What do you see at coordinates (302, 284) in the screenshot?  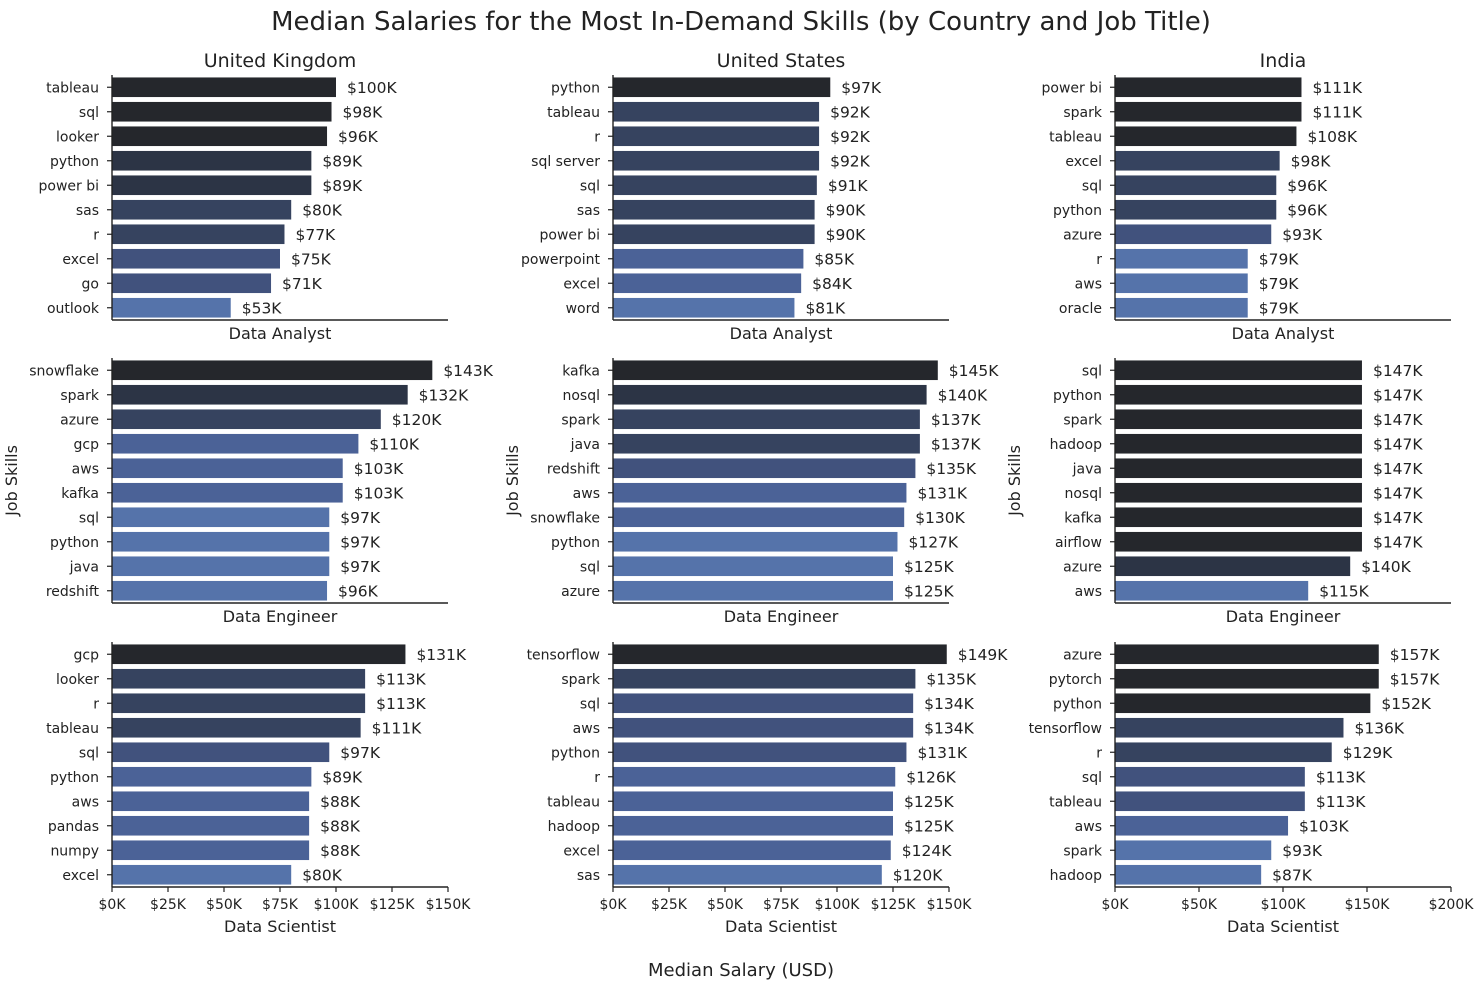 I see `data-label: $71K` at bounding box center [302, 284].